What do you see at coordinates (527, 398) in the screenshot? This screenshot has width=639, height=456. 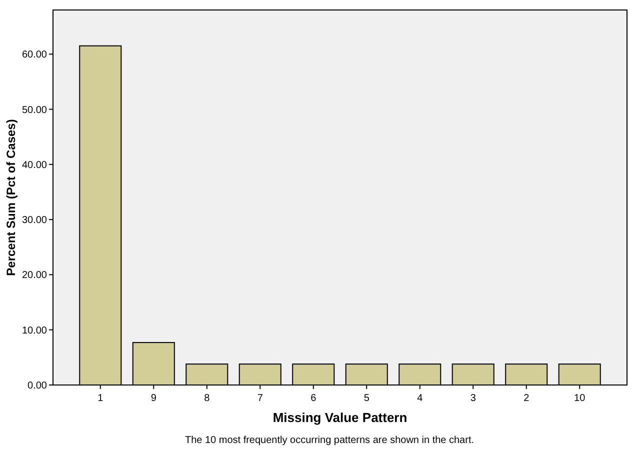 I see `x-tick-label: 2` at bounding box center [527, 398].